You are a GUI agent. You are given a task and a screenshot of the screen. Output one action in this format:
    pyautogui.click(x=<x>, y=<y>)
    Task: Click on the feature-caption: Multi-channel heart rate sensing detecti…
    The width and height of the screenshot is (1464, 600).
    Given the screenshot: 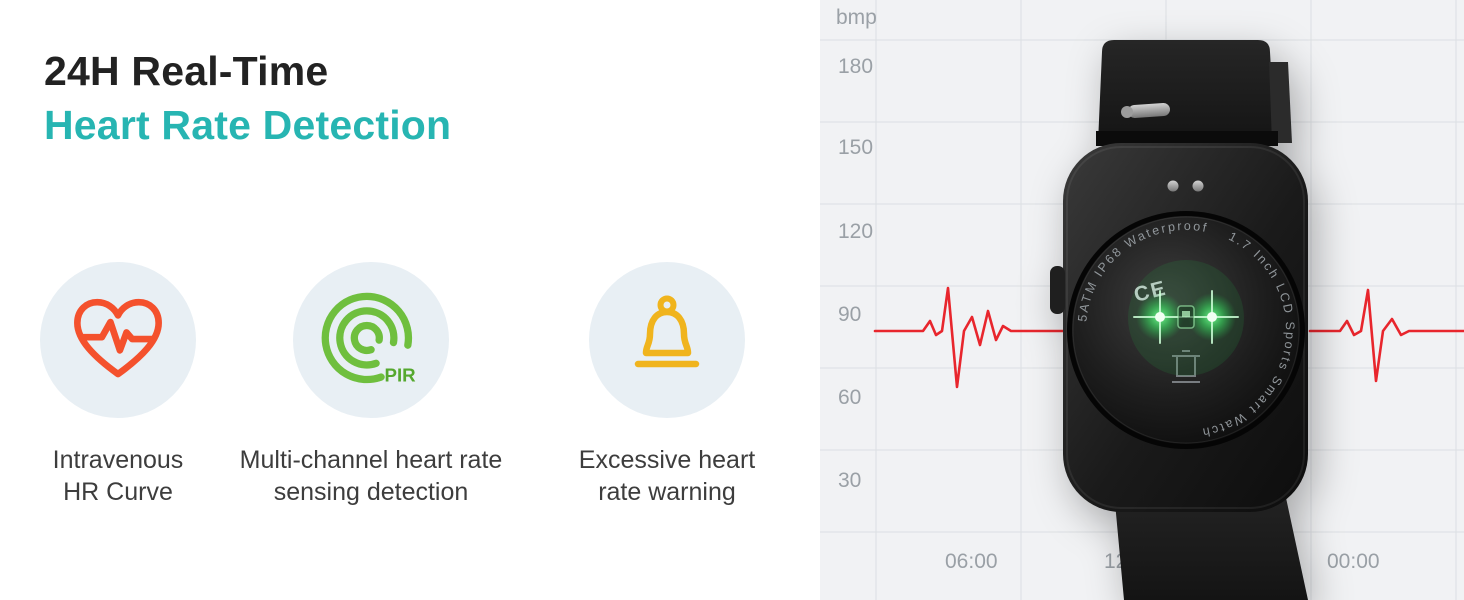 What is the action you would take?
    pyautogui.click(x=371, y=476)
    